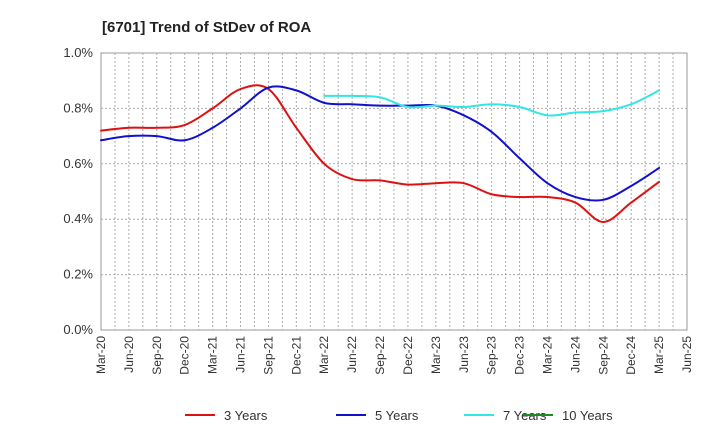 The image size is (720, 440). What do you see at coordinates (296, 355) in the screenshot?
I see `x-tick-label: Dec-21` at bounding box center [296, 355].